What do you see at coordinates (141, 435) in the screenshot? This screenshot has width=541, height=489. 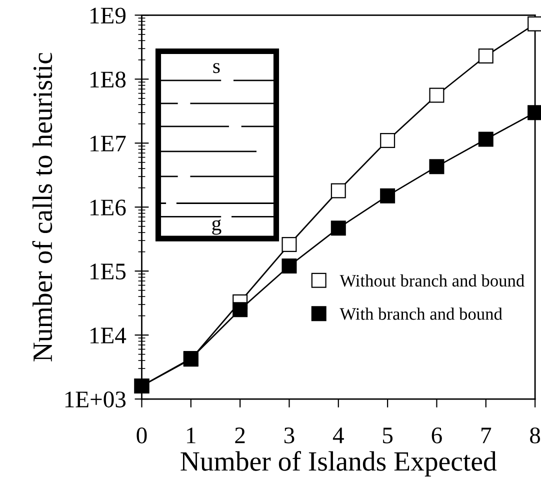 I see `x-tick-label: 0` at bounding box center [141, 435].